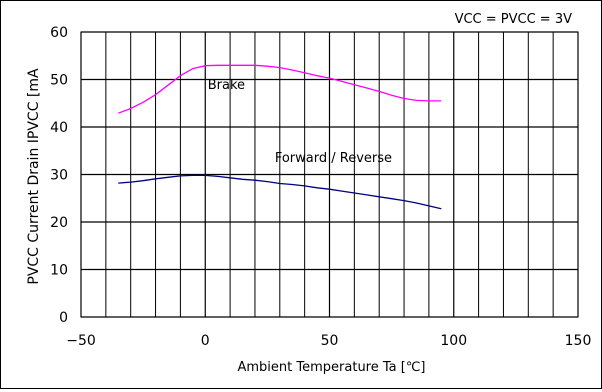  What do you see at coordinates (330, 341) in the screenshot?
I see `x-tick-label: 50` at bounding box center [330, 341].